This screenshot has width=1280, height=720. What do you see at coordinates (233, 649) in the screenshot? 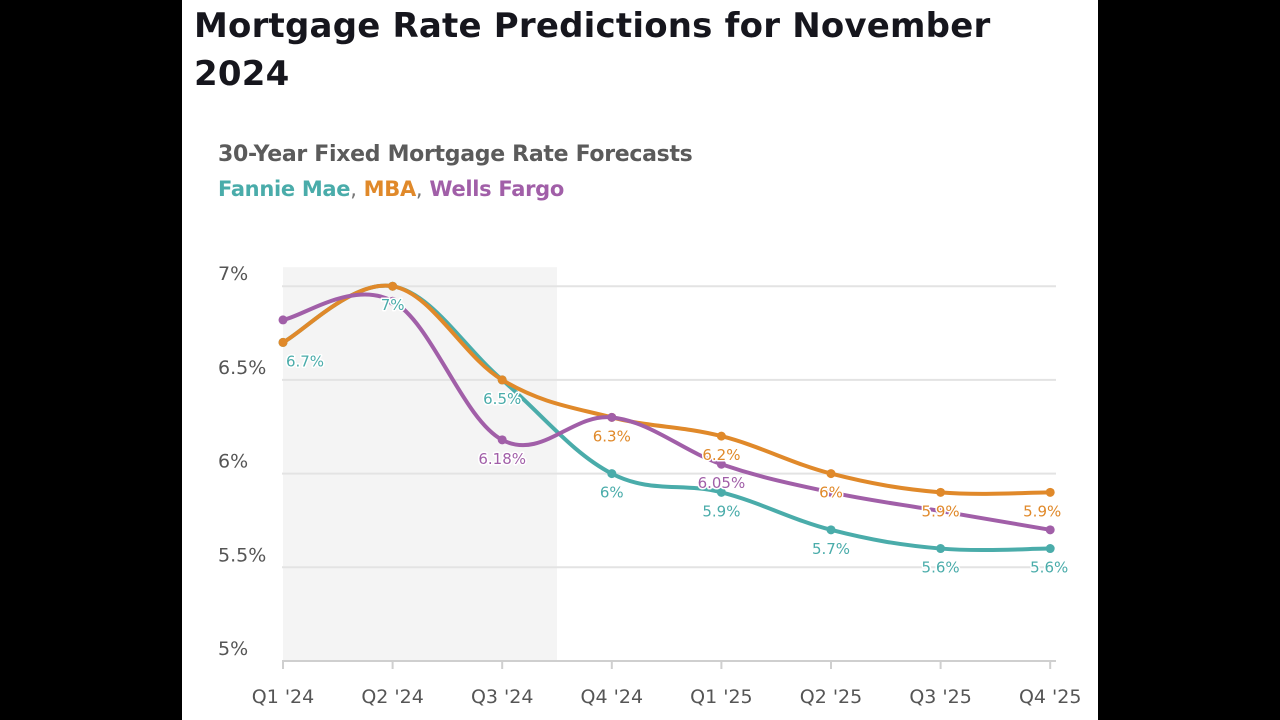
I see `y-tick-label: 5%` at bounding box center [233, 649].